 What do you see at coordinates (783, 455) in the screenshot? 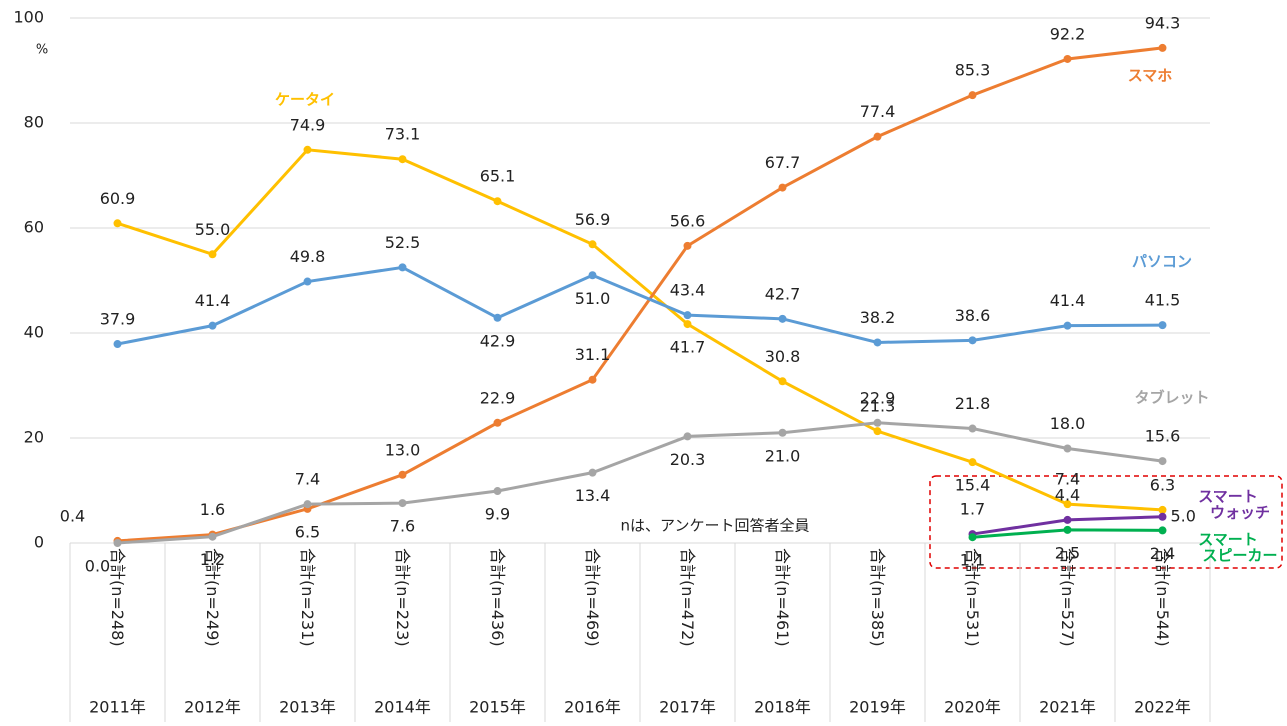
I see `data-label: 21.0` at bounding box center [783, 455].